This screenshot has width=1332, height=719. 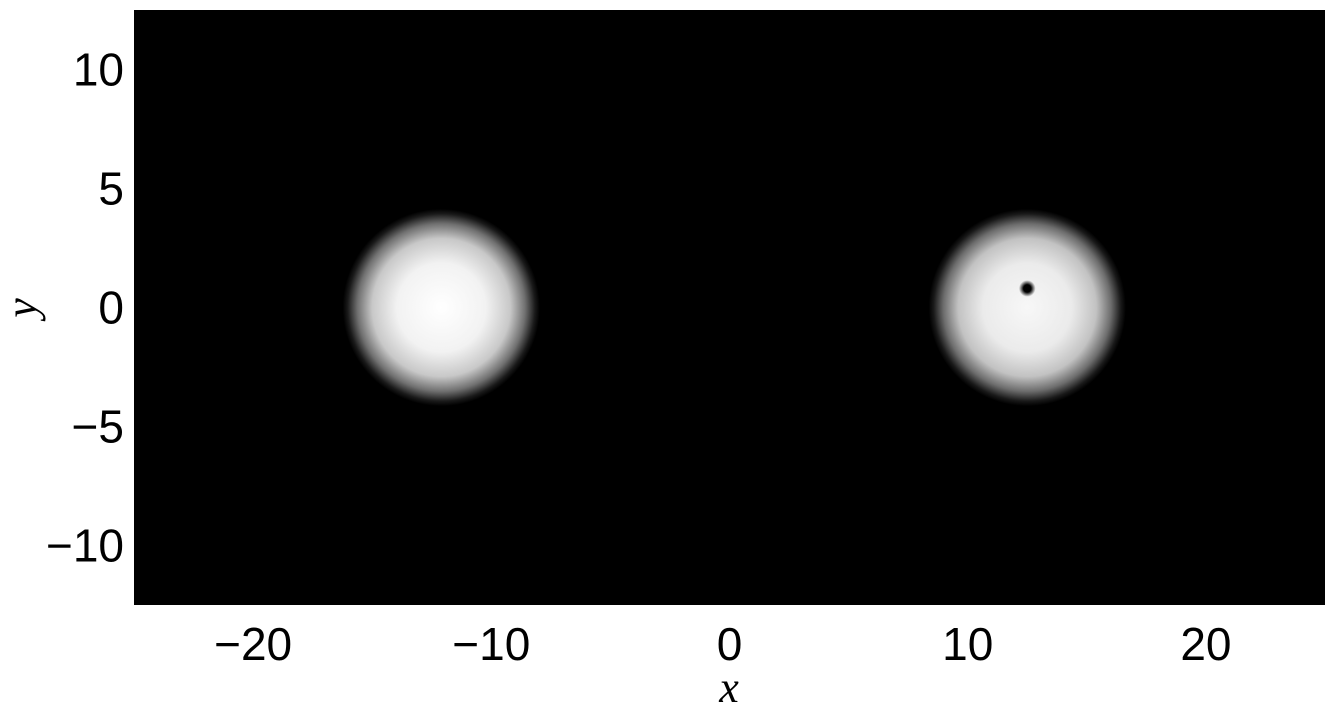 I want to click on x-tick-label: 0, so click(x=730, y=644).